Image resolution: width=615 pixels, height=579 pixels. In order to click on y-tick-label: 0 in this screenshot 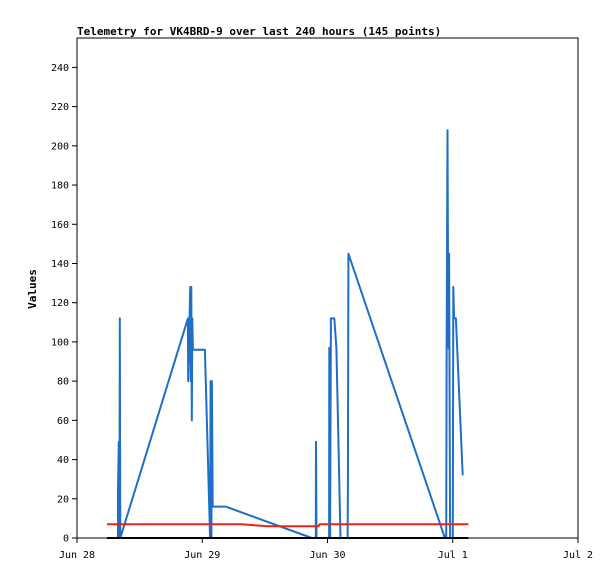, I will do `click(66, 539)`.